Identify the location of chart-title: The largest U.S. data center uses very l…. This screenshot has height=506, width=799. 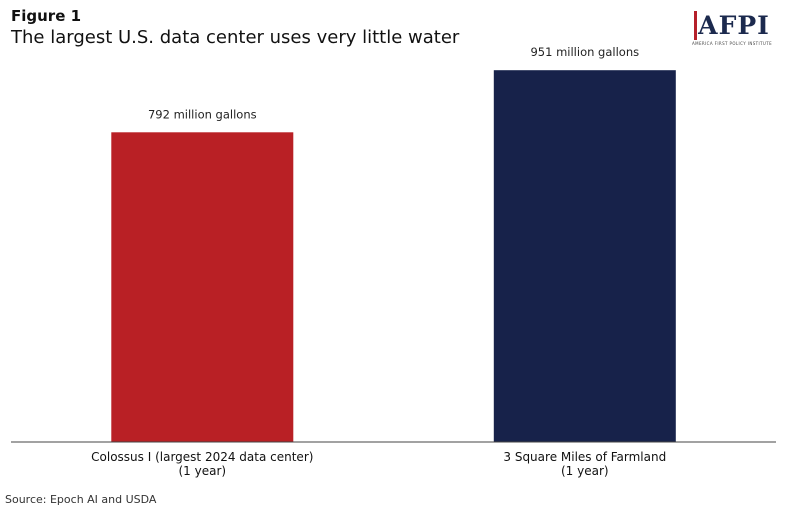
(235, 37).